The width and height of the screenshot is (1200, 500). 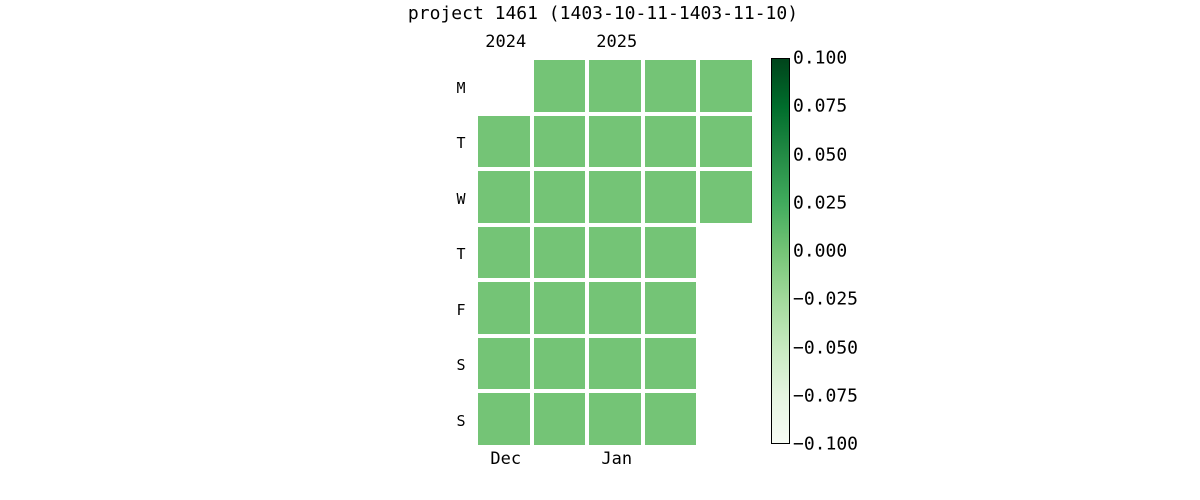 I want to click on chart-title: project 1461 (1403-10-11-1403-11-10), so click(x=603, y=13).